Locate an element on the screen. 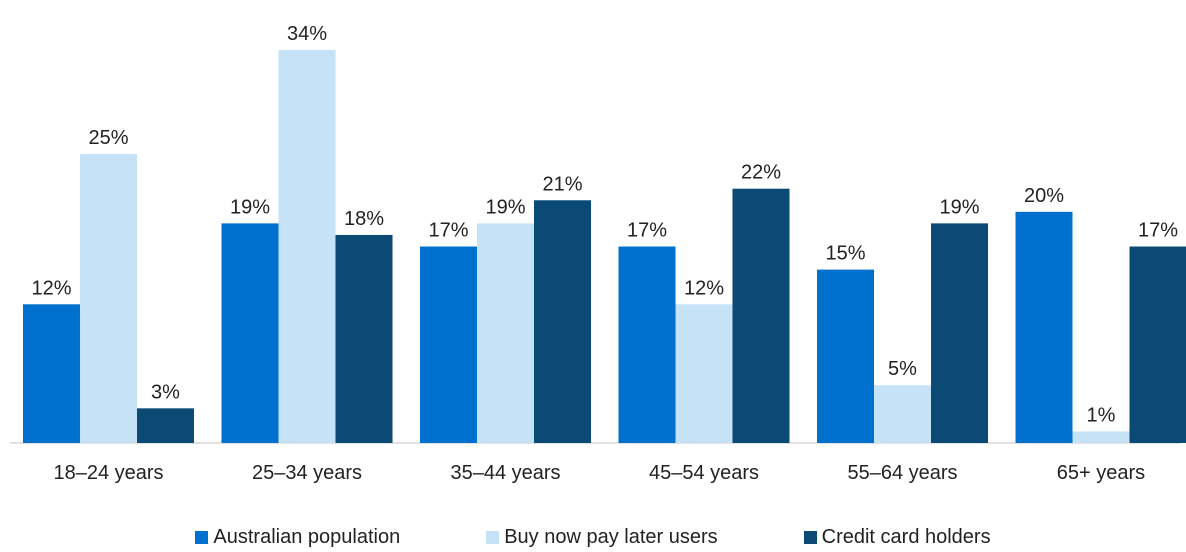  bar-credit-card-holders-25-34-years is located at coordinates (364, 339).